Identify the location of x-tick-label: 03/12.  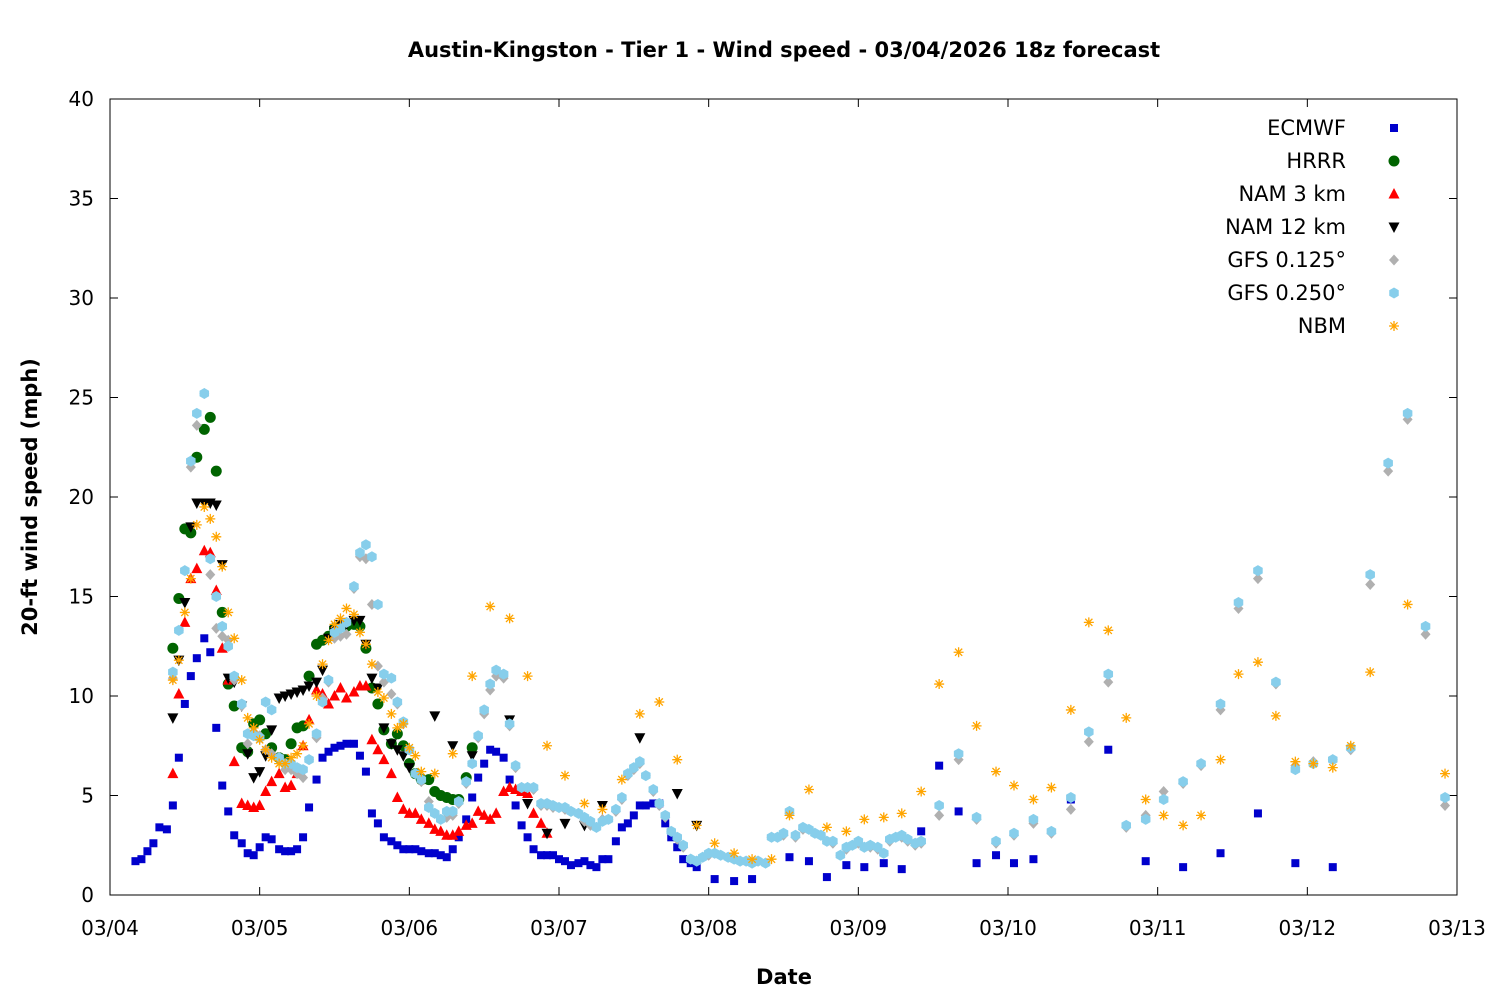
(1308, 928).